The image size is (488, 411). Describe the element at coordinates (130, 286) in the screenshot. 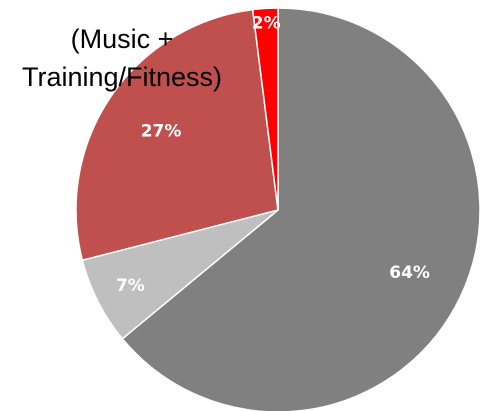

I see `slice-label-7: 7%` at that location.